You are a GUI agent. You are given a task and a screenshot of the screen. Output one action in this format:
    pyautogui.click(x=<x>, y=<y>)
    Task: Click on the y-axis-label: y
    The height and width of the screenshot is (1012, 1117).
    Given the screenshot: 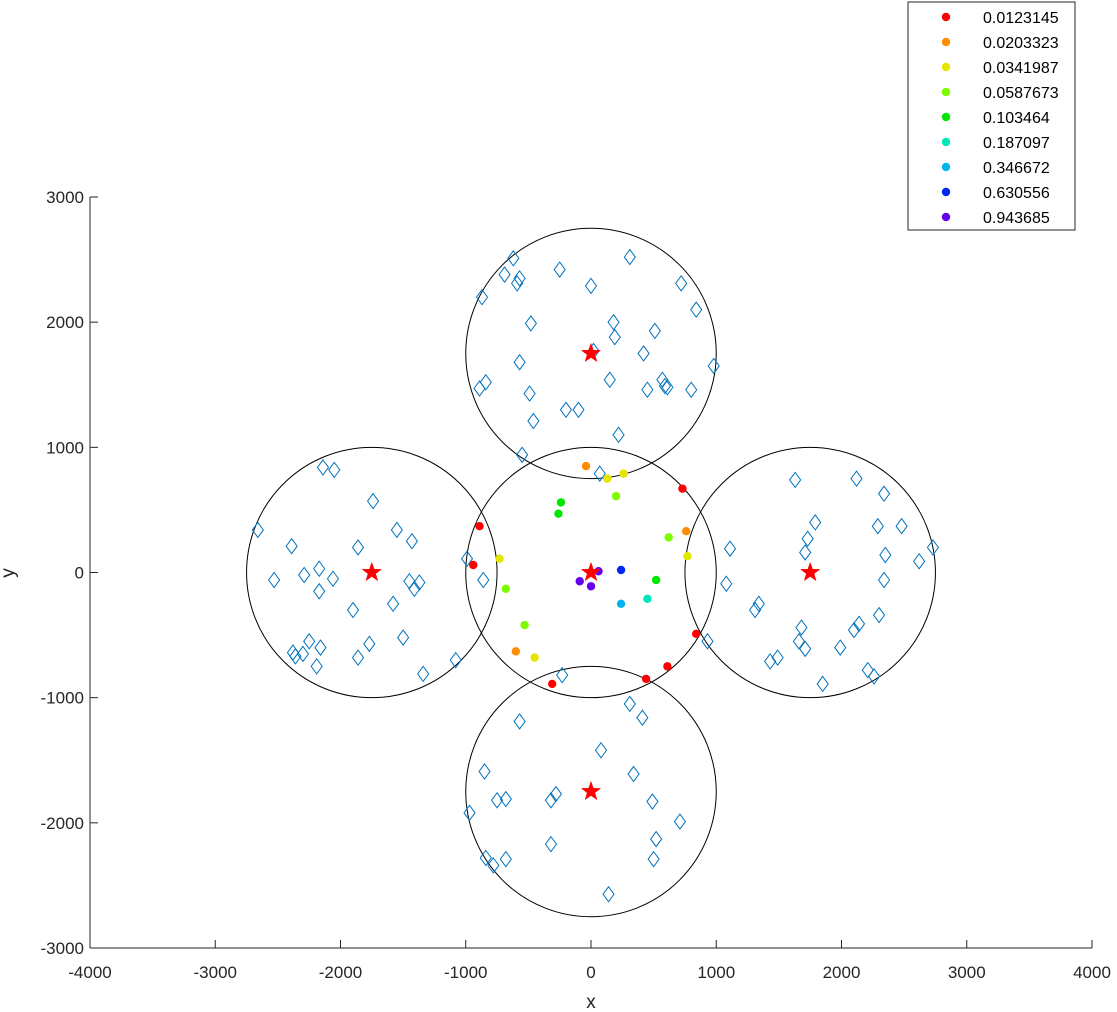 What is the action you would take?
    pyautogui.click(x=9, y=573)
    